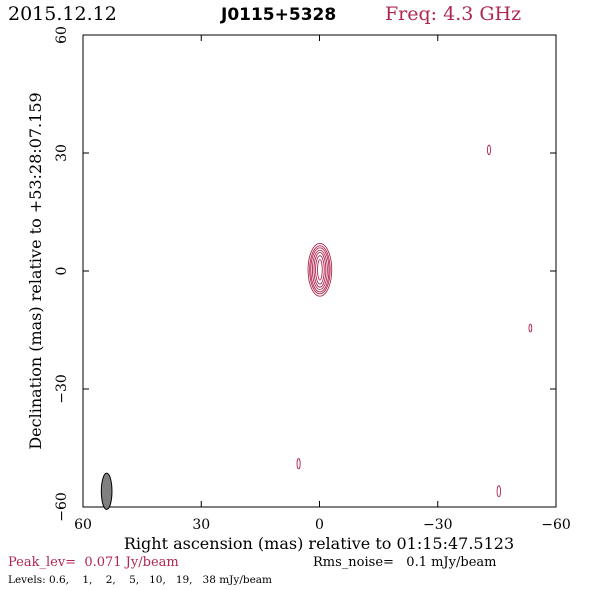  I want to click on x-tick-label: 0, so click(319, 525).